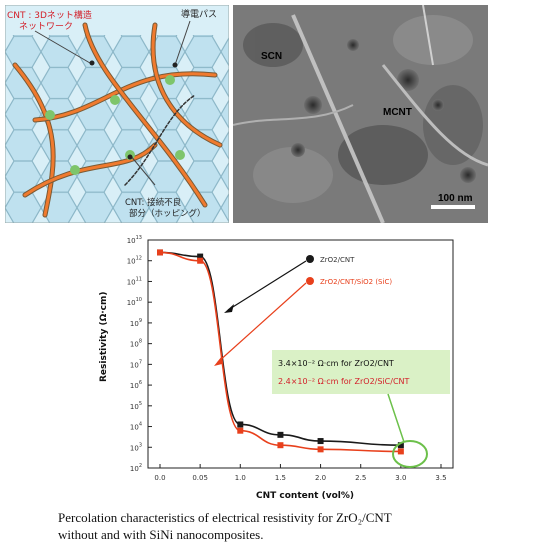  I want to click on figure-caption-line-2: without and with SiNi nanocomposites., so click(161, 534).